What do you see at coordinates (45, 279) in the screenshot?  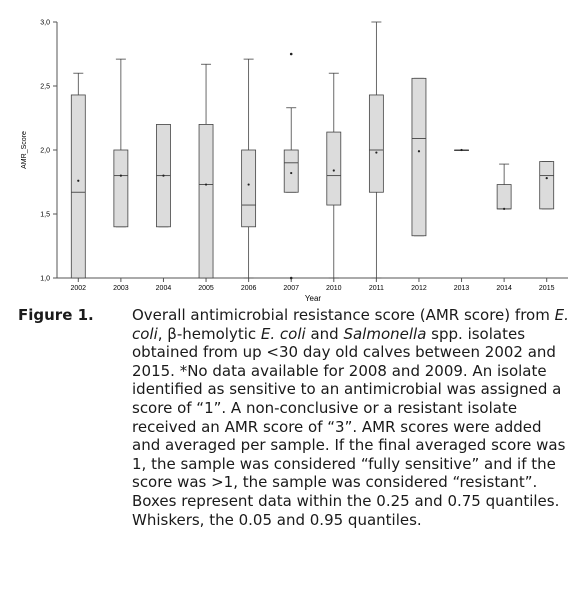 I see `y-tick-label: 1,0` at bounding box center [45, 279].